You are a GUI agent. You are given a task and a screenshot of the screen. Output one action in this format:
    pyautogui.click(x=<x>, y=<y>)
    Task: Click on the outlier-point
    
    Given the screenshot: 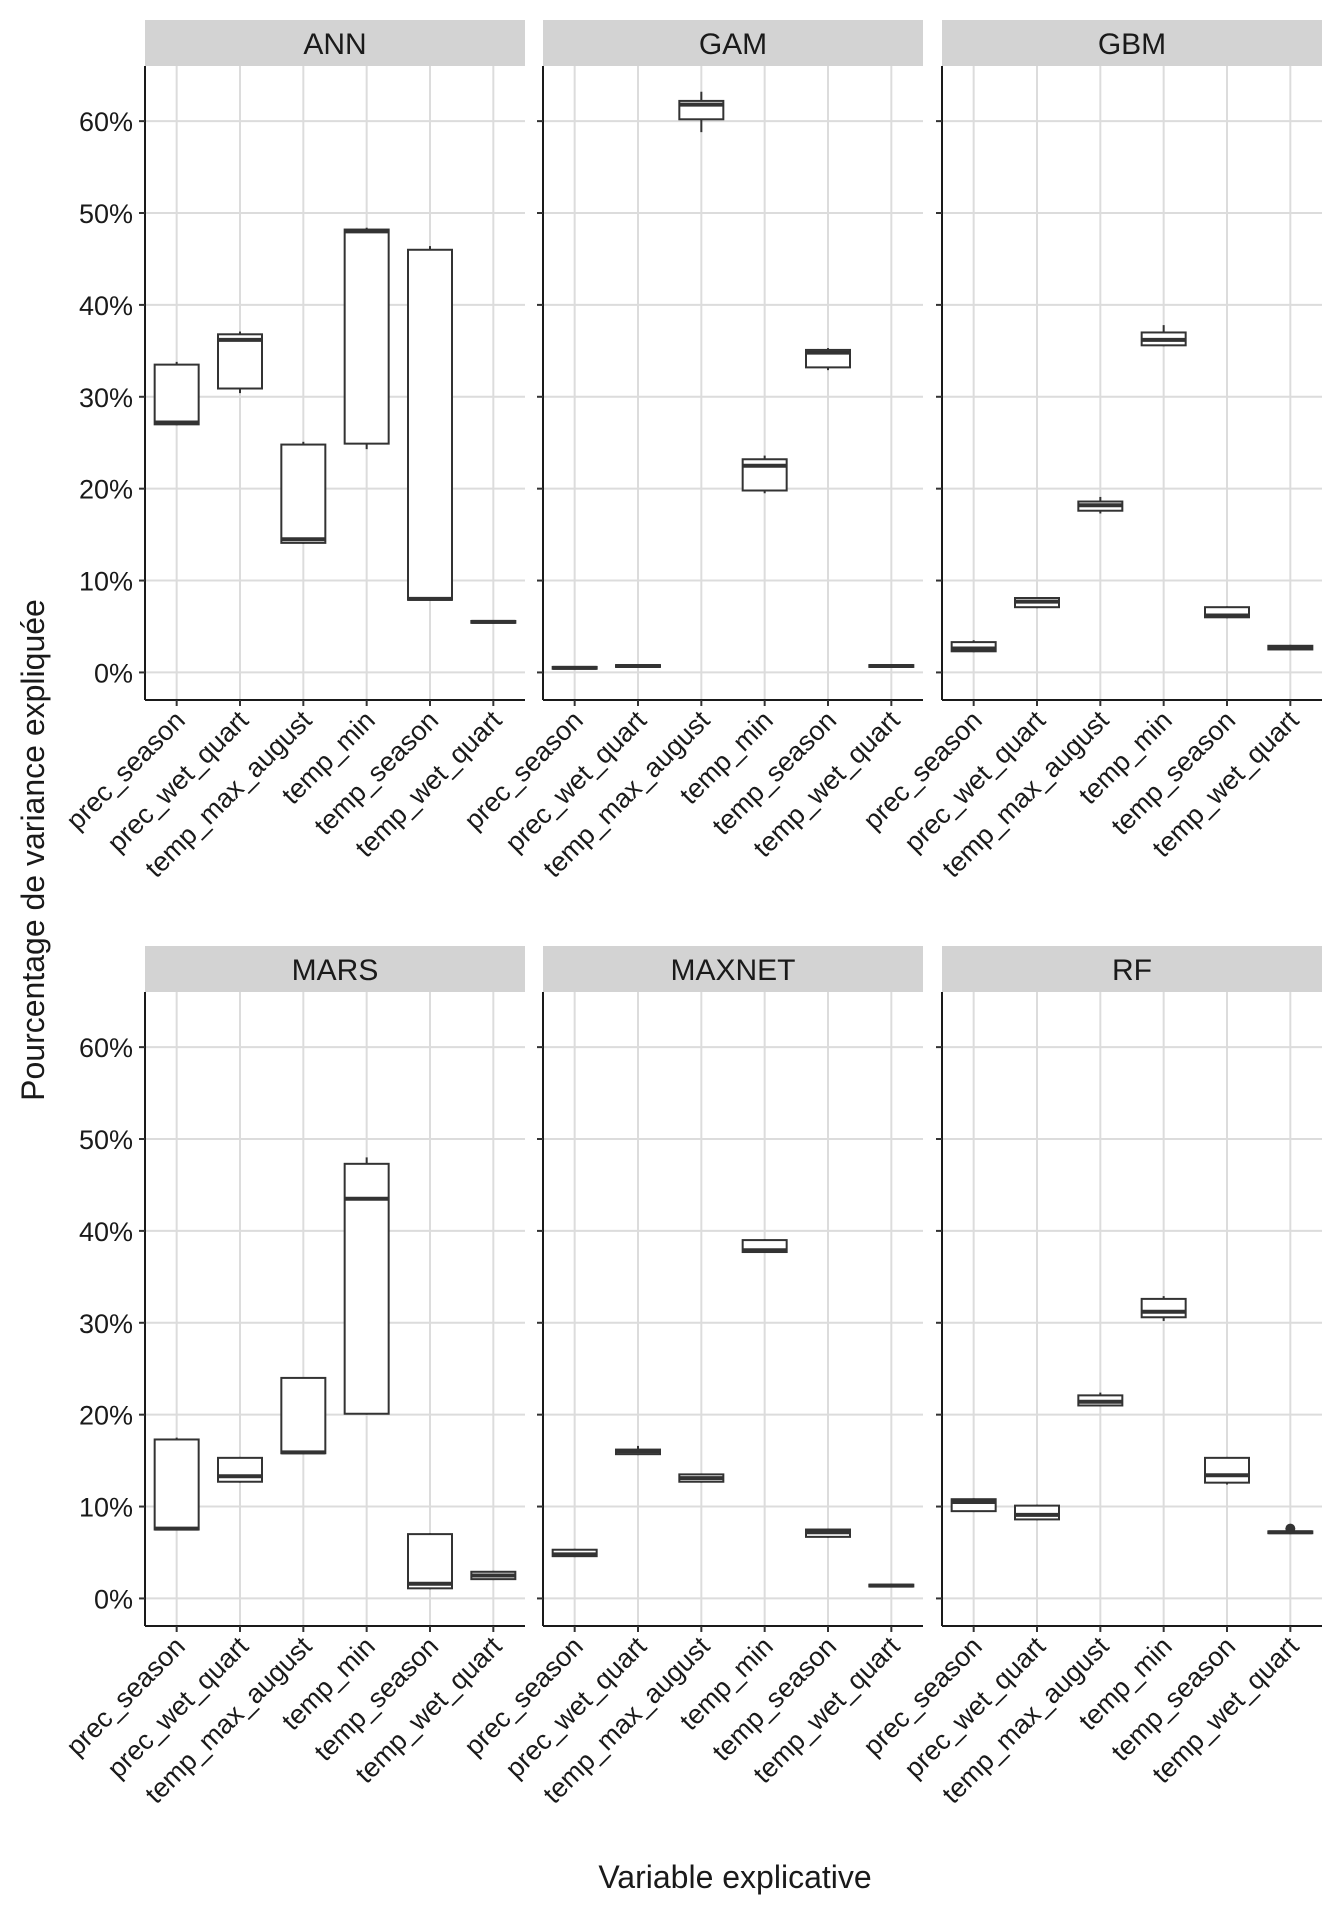 What is the action you would take?
    pyautogui.click(x=1290, y=1528)
    